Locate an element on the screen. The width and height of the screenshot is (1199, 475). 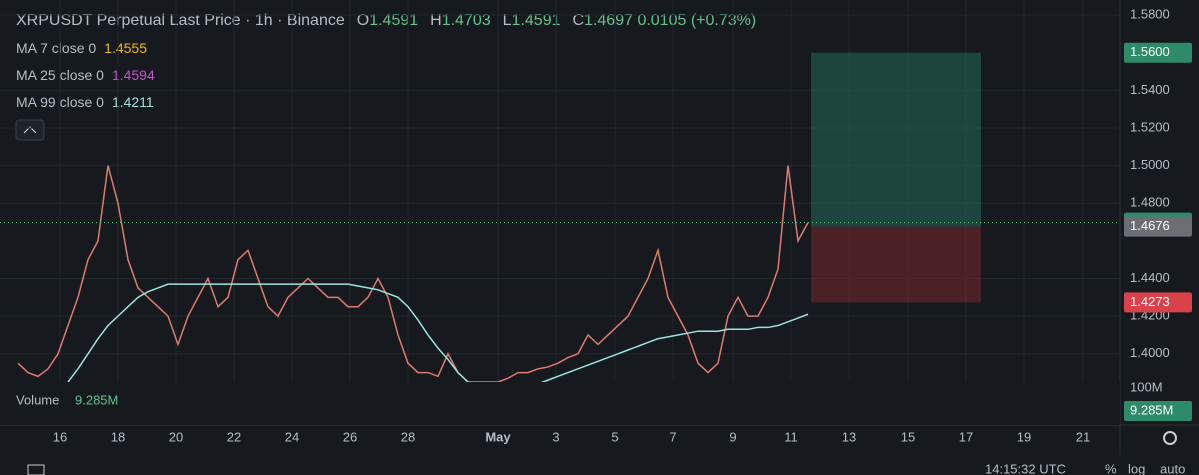
price-line is located at coordinates (438, 334).